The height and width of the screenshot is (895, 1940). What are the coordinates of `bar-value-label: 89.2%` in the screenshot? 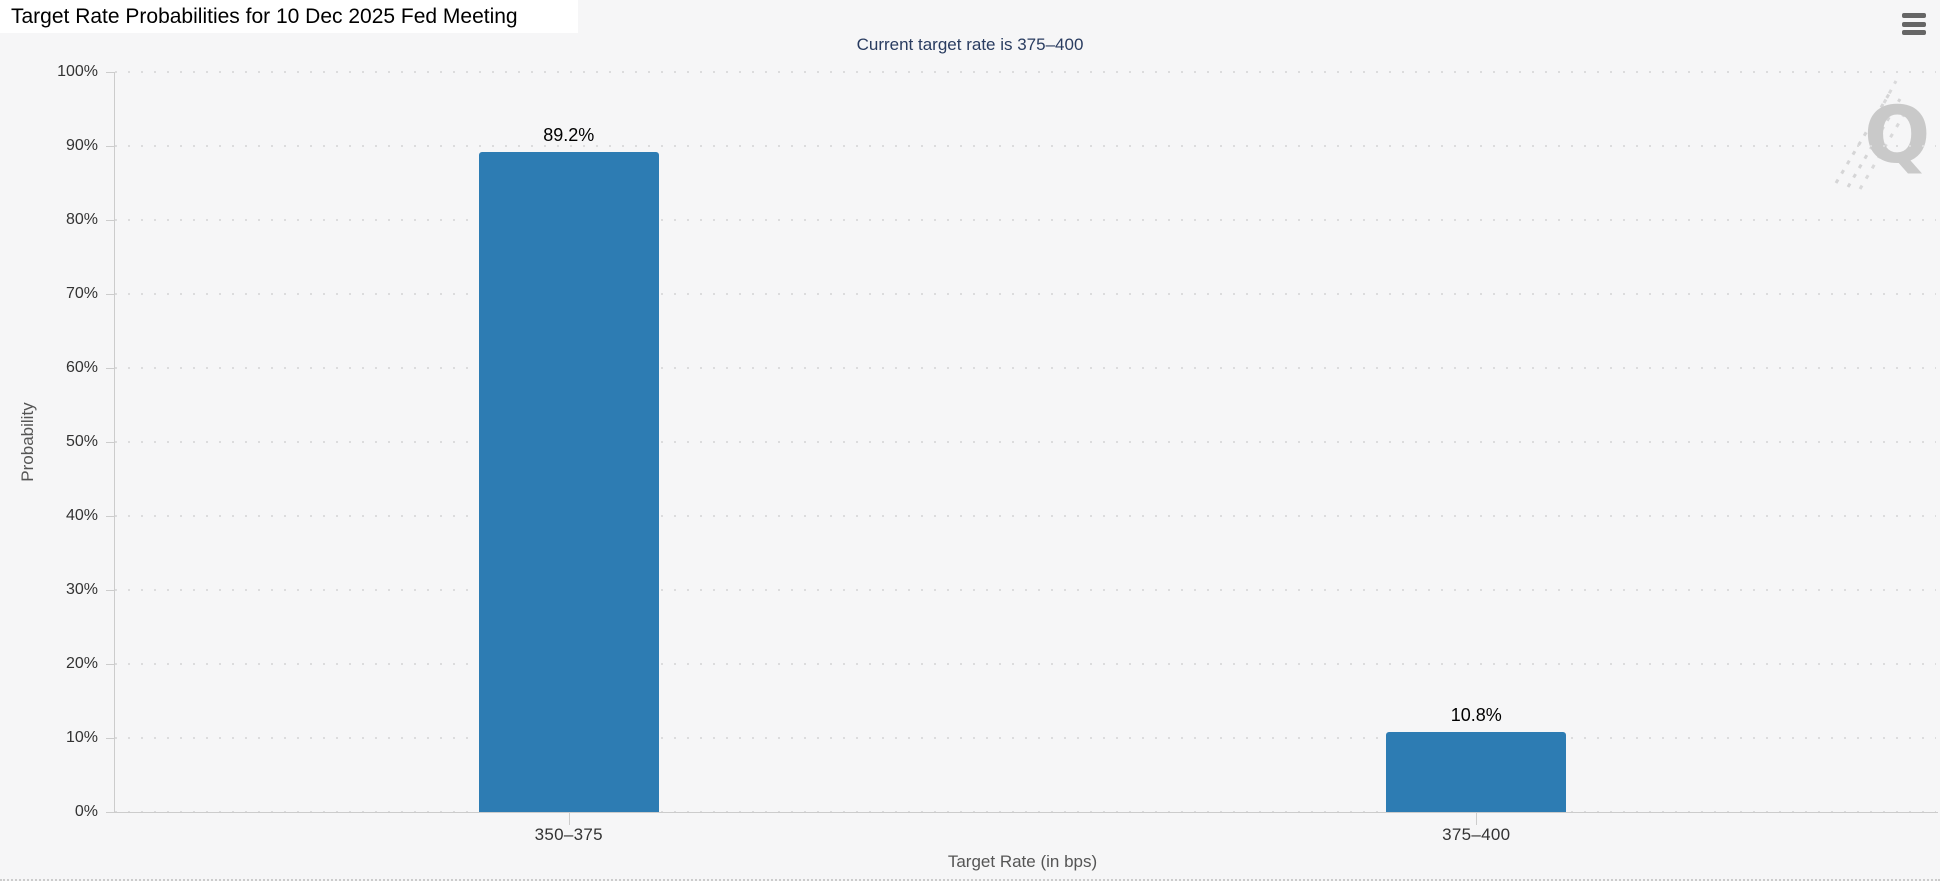 It's located at (569, 134).